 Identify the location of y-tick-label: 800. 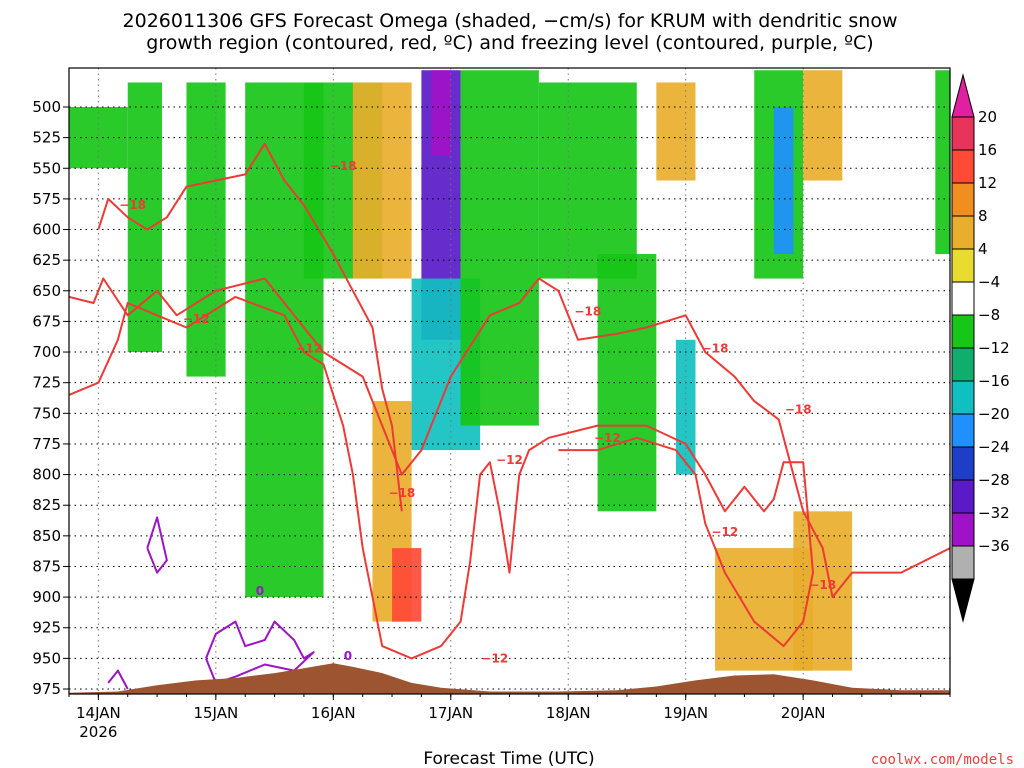
(46, 475).